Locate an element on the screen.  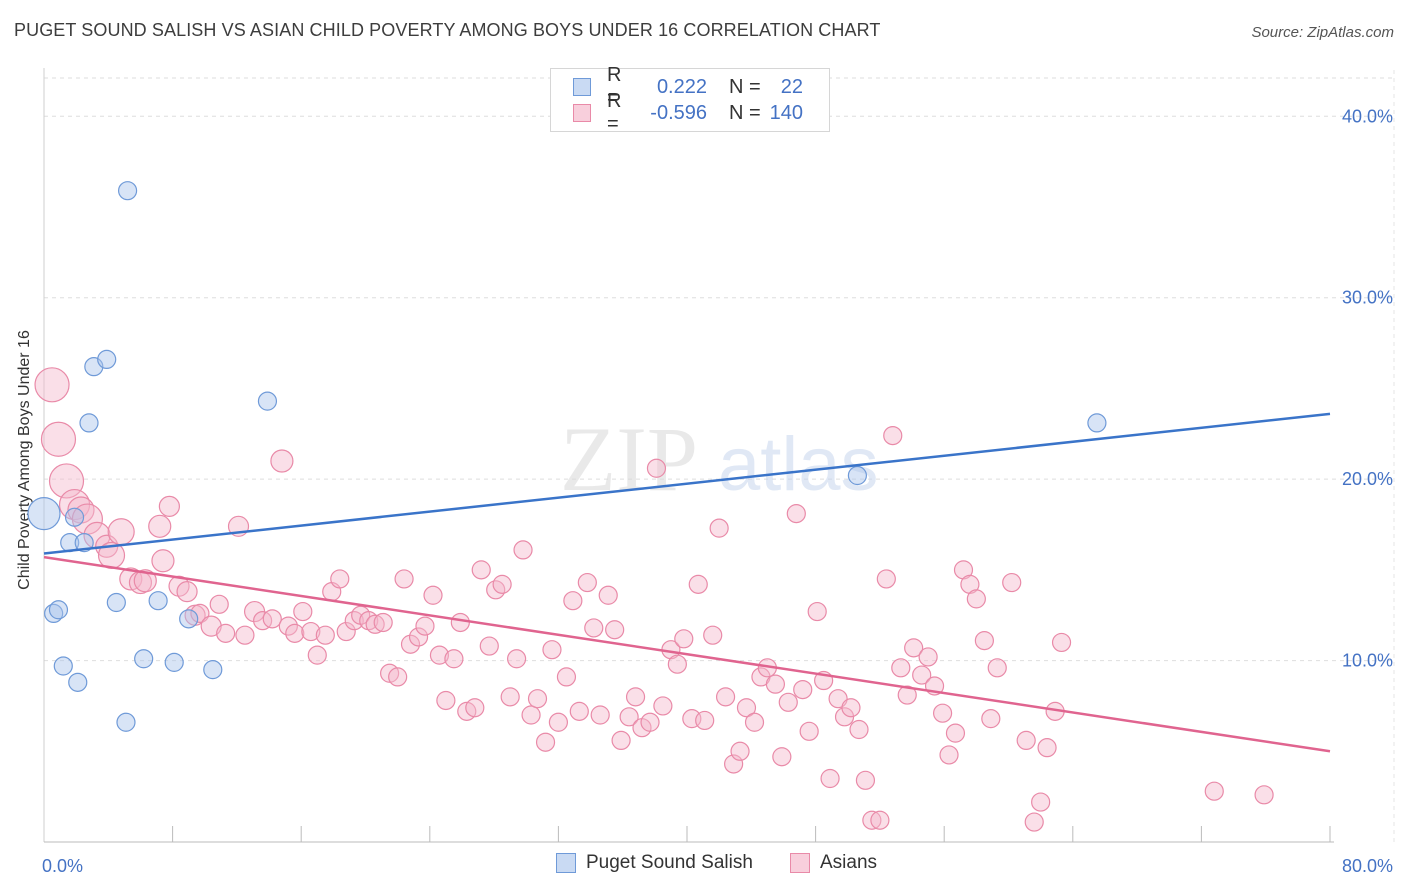
series-legend: Puget Sound Salish Asians is located at coordinates (703, 865).